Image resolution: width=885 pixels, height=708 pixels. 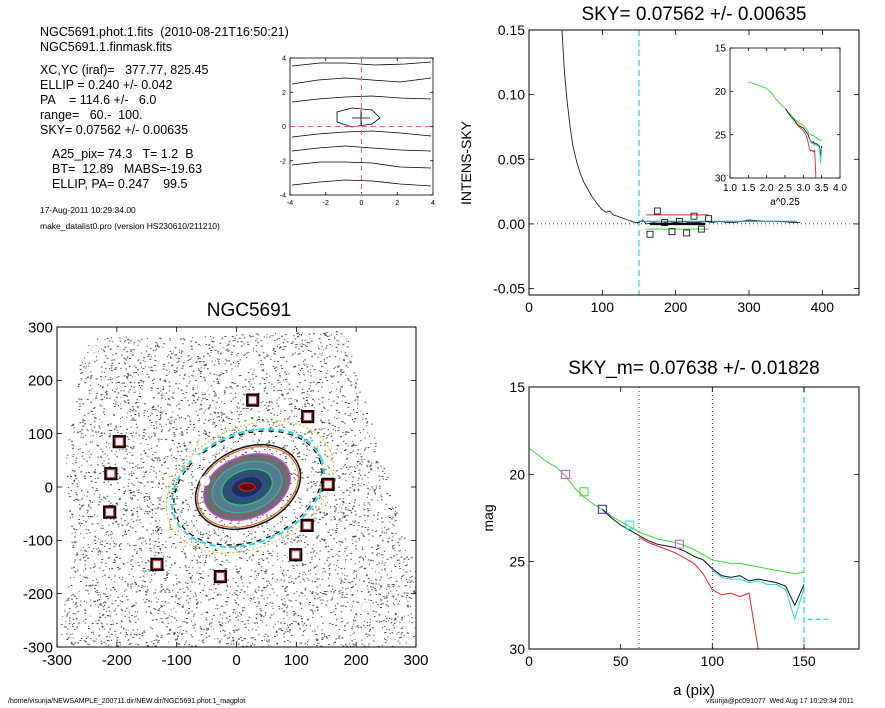 I want to click on mag-series-cyan, so click(x=758, y=596).